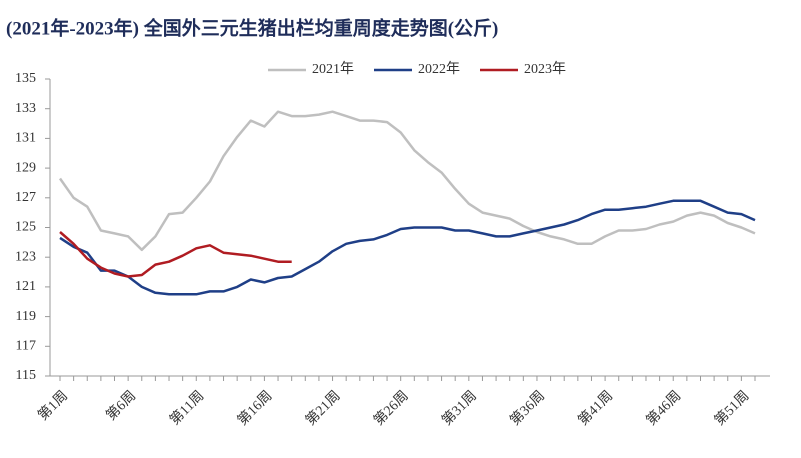 This screenshot has width=801, height=458. I want to click on y-tick-label: 127, so click(25, 197).